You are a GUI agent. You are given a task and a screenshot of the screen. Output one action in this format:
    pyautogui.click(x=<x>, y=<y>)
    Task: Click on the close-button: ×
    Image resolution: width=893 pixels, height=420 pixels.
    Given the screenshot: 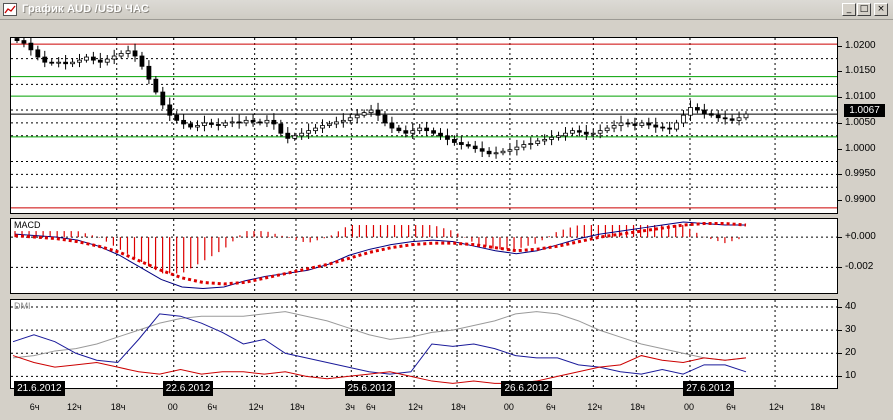 What is the action you would take?
    pyautogui.click(x=881, y=9)
    